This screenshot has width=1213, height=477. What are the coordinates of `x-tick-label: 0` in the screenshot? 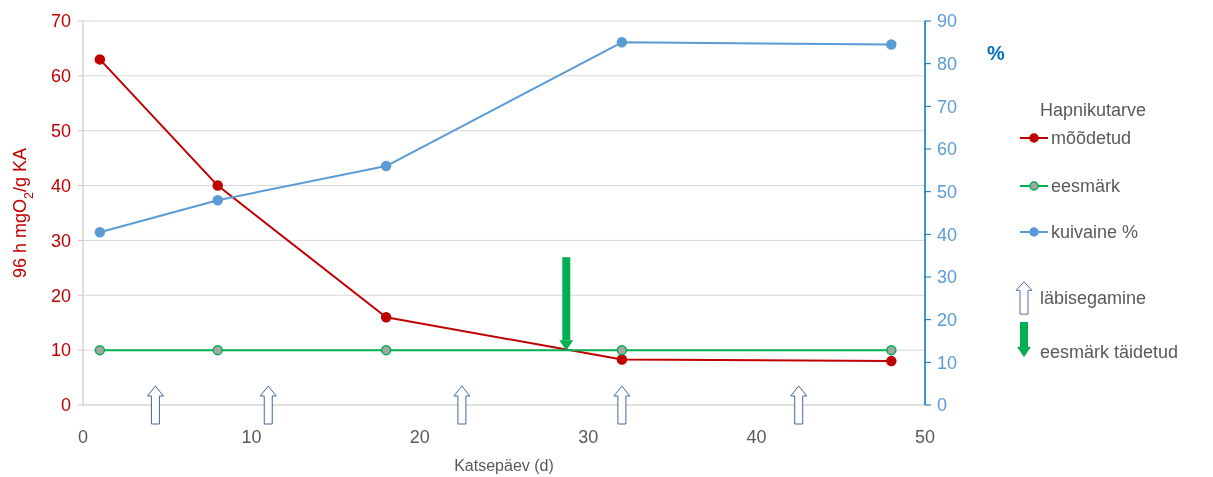 It's located at (83, 437).